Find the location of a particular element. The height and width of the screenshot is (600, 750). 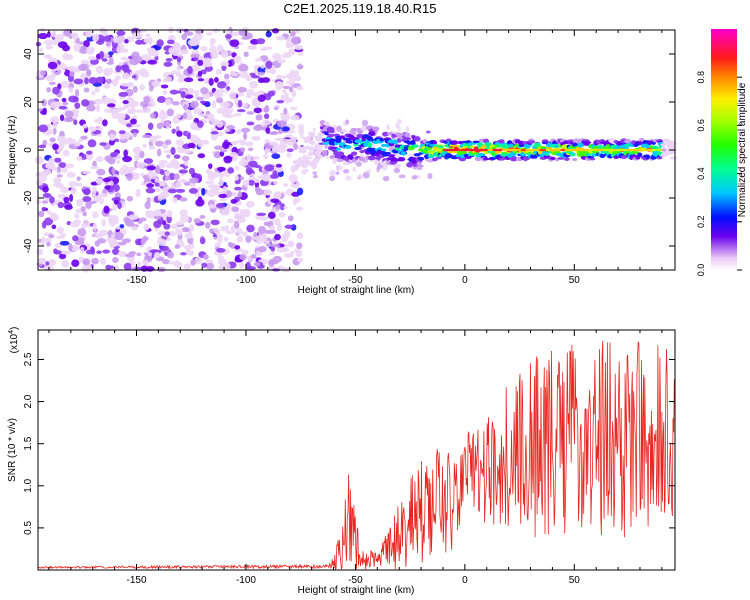

snr-ytick-label: 2.0 is located at coordinates (28, 401).